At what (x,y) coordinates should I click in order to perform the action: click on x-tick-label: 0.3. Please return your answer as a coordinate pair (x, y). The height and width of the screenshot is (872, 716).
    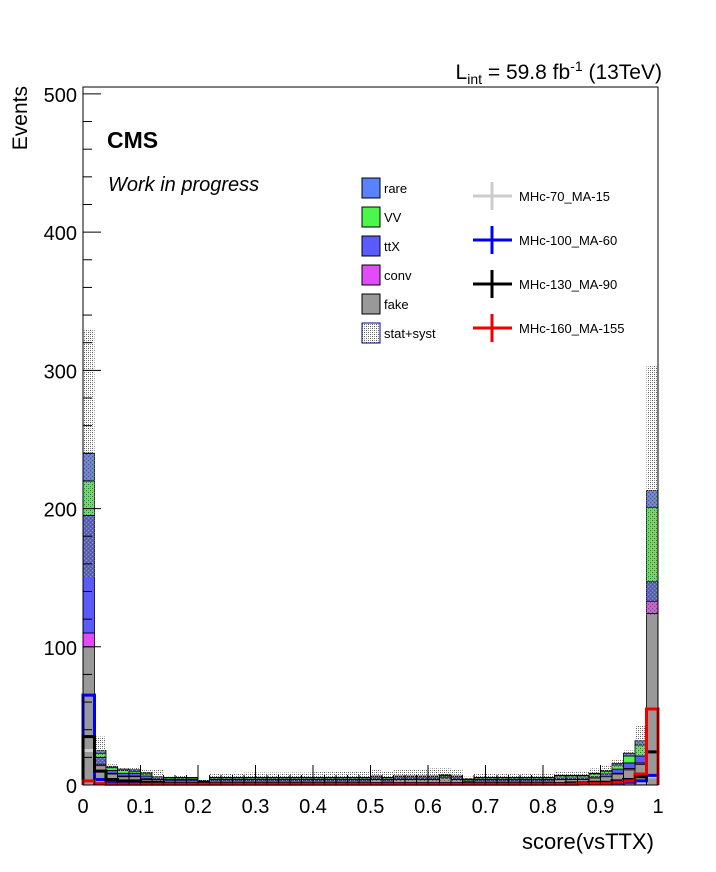
    Looking at the image, I should click on (256, 807).